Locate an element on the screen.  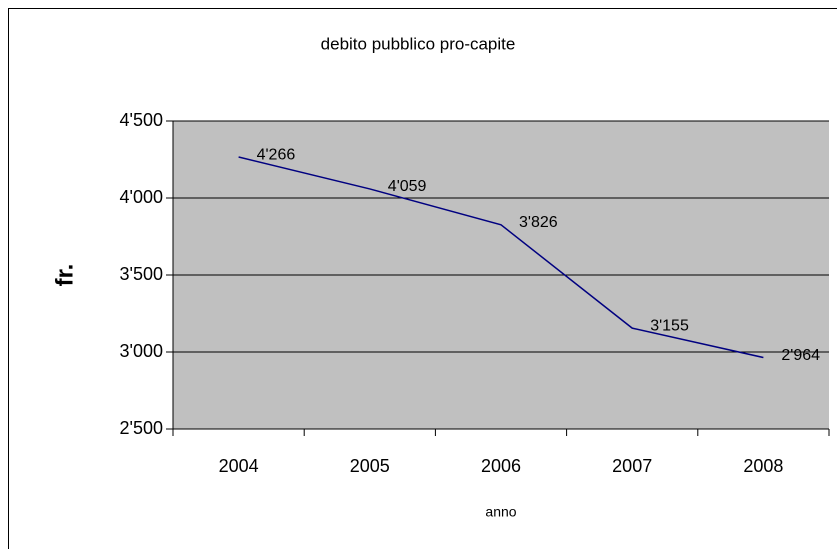
x-tick-label: 2005 is located at coordinates (370, 466).